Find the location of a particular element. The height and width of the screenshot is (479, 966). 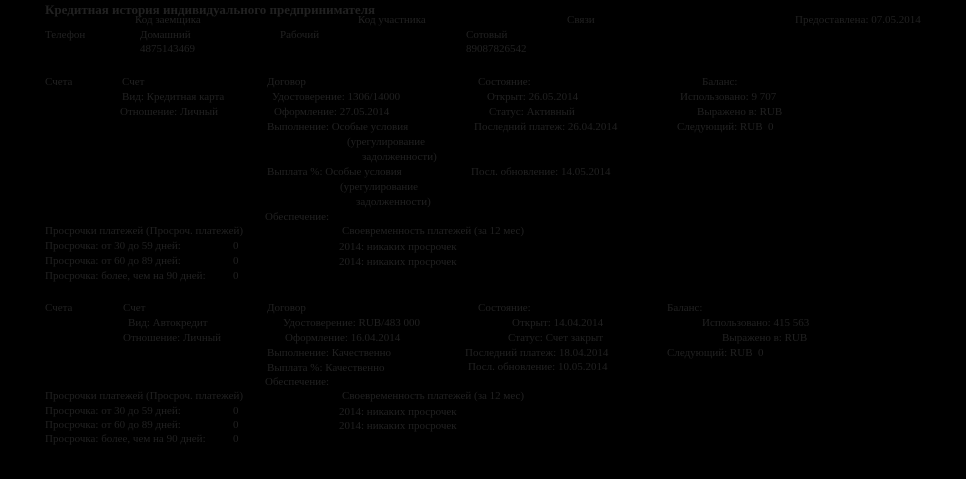

contract-issued: Оформление: 16.04.2014 is located at coordinates (343, 338).